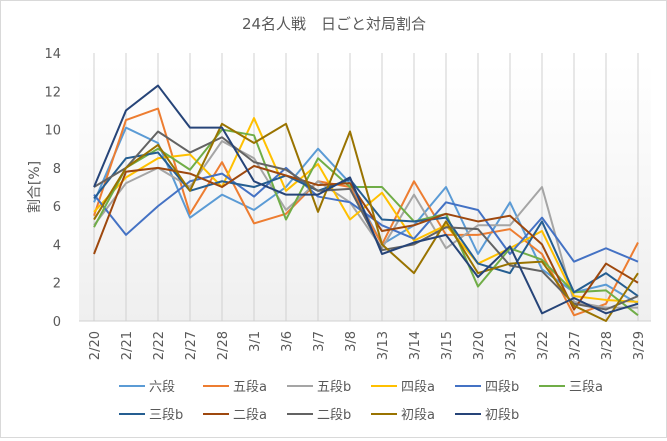  I want to click on x-tick-label: 3/7, so click(319, 341).